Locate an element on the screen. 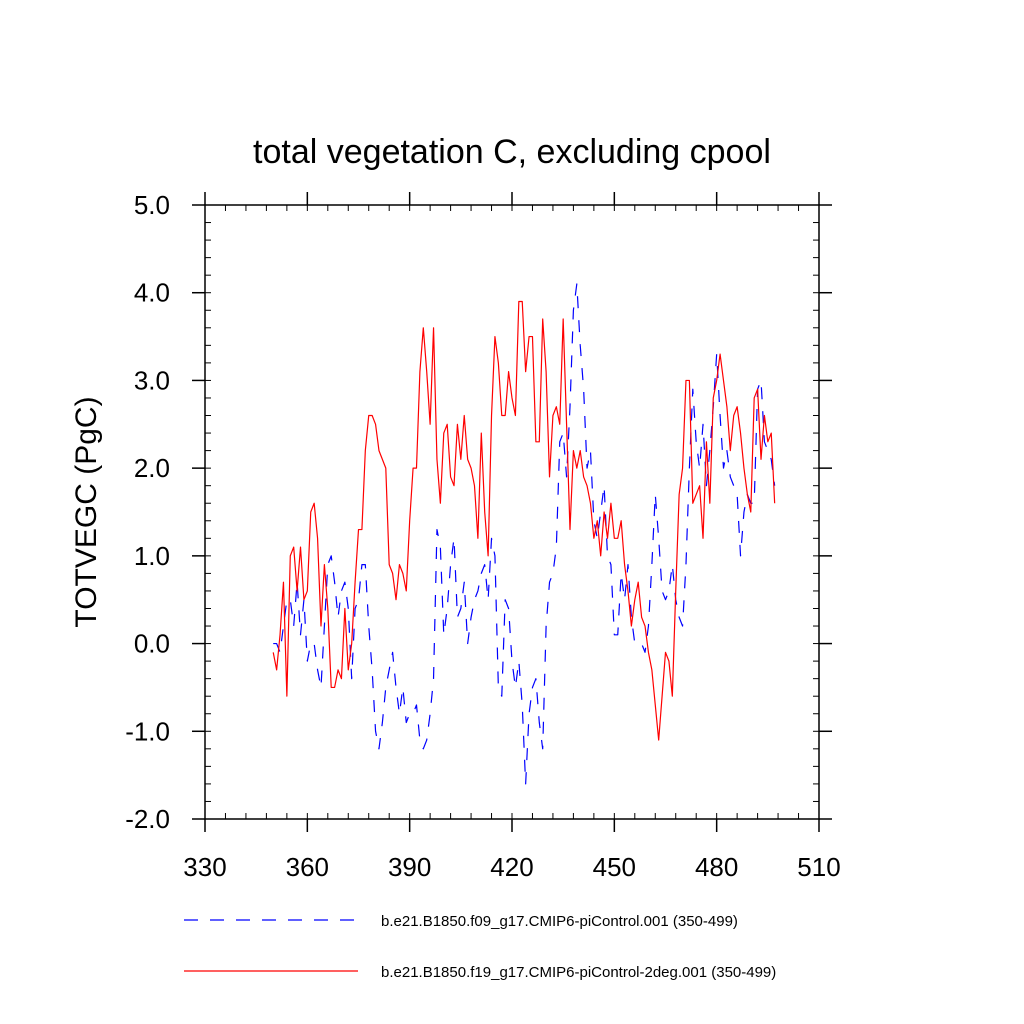 This screenshot has width=1024, height=1024. y-tick-label: -1.0 is located at coordinates (147, 731).